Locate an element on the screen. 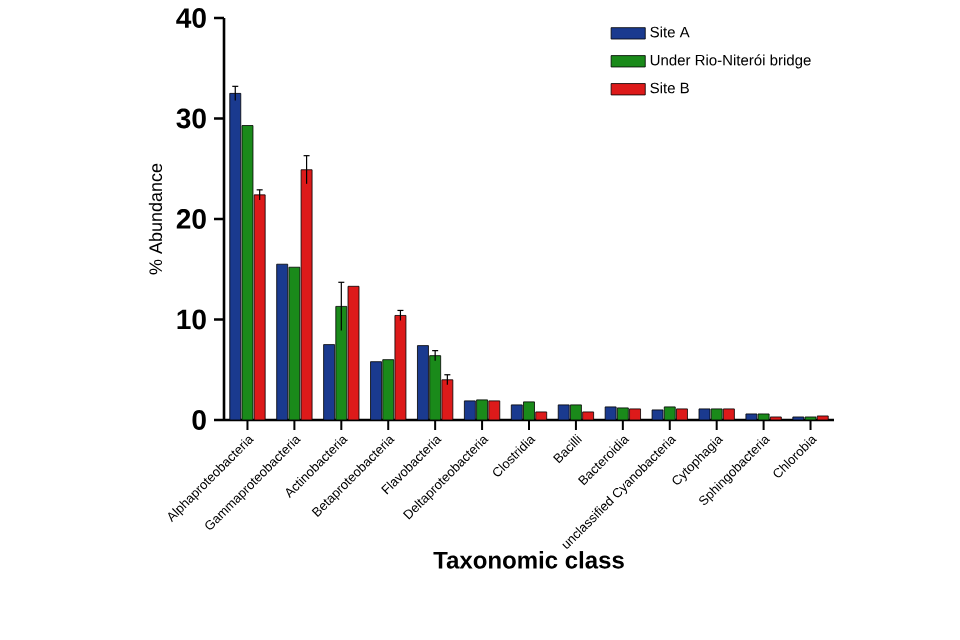 This screenshot has height=640, width=960. y-tick-label: 30 is located at coordinates (191, 118).